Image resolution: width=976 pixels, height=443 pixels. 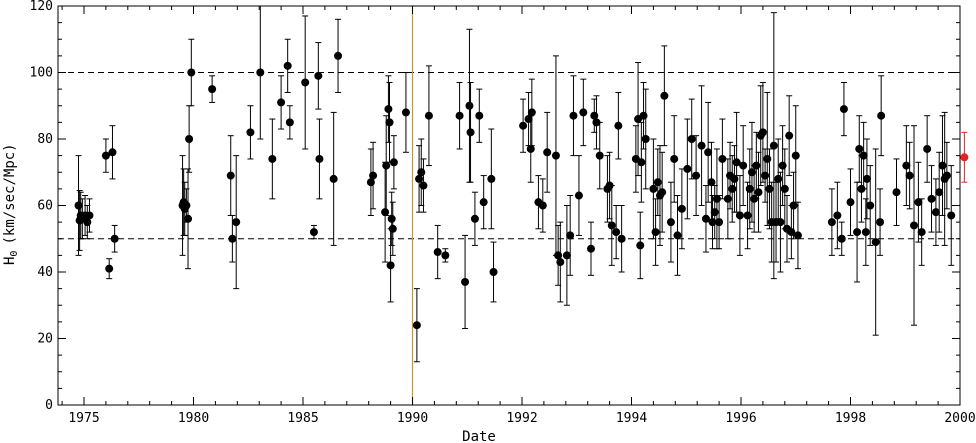 I want to click on highlight-data-point, so click(x=964, y=157).